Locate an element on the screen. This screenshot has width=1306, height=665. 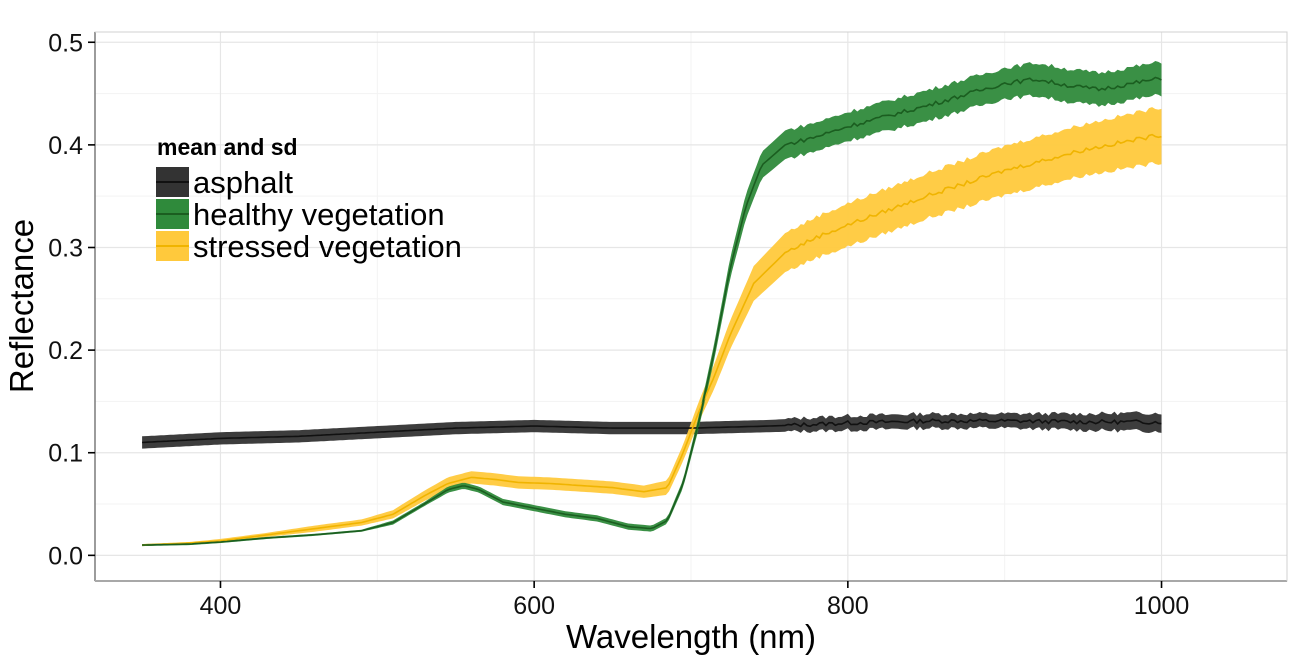
sd-band-asphalt is located at coordinates (652, 430).